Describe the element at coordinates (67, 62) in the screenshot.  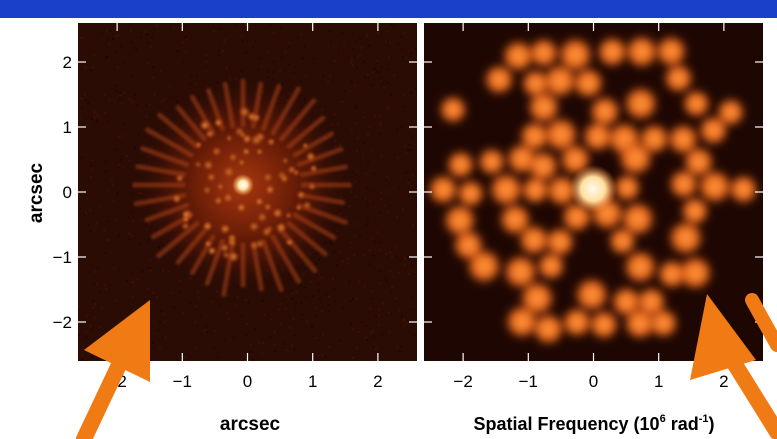
I see `y-tick-label: 2` at that location.